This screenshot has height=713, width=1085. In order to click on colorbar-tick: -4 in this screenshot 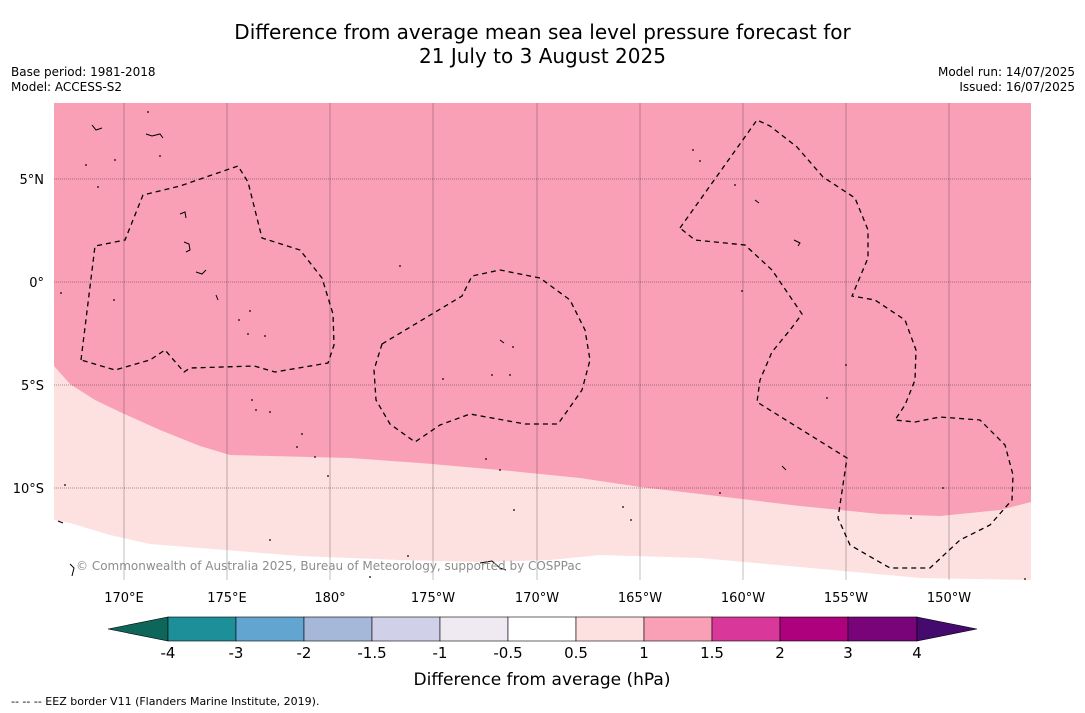, I will do `click(168, 653)`.